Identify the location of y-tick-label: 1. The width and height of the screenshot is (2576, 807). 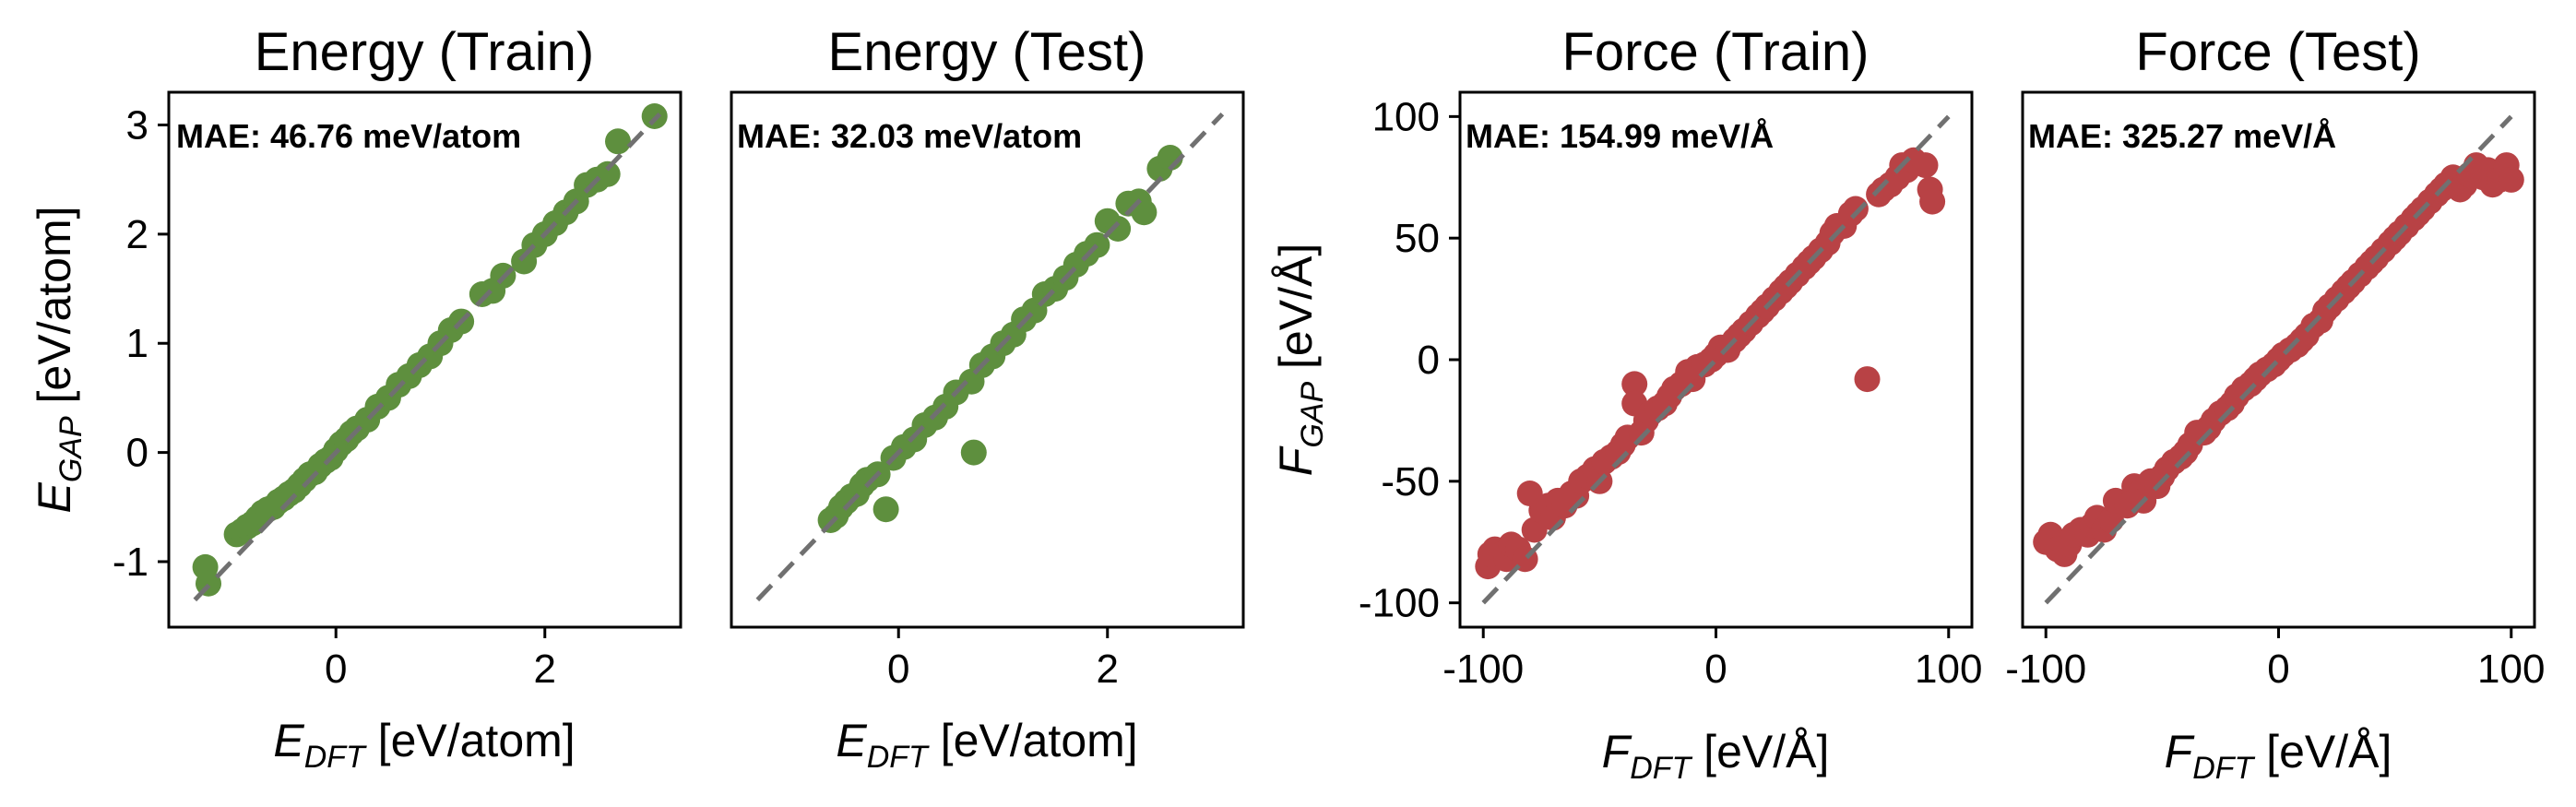
(137, 343).